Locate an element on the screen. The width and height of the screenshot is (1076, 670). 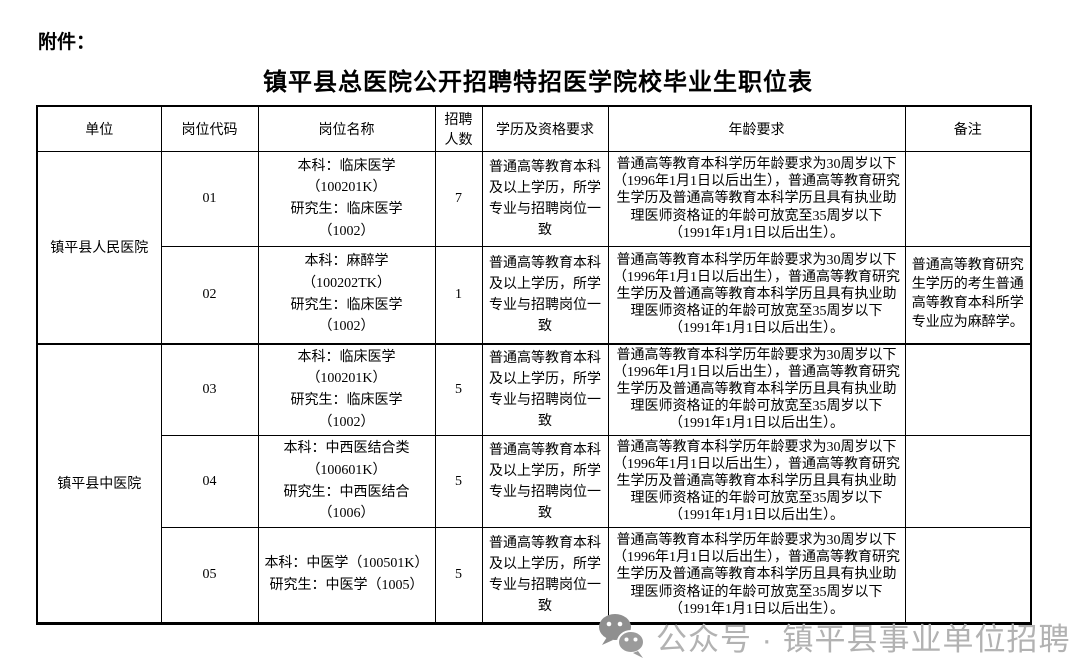
code-cell: 05 is located at coordinates (209, 575).